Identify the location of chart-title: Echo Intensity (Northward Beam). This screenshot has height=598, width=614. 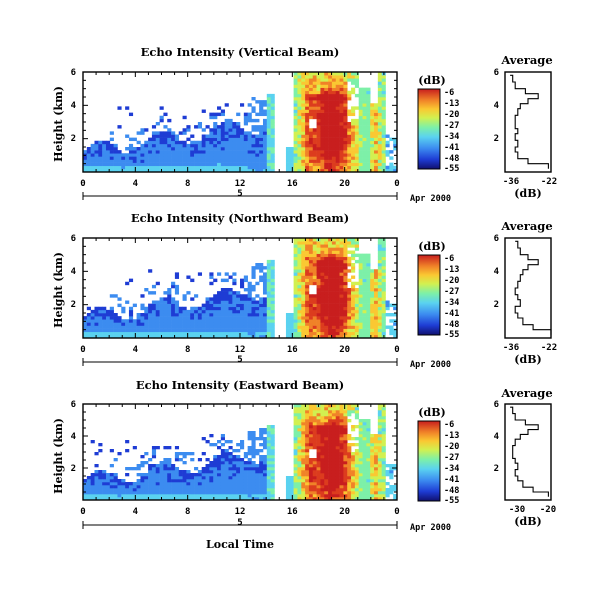
(240, 218).